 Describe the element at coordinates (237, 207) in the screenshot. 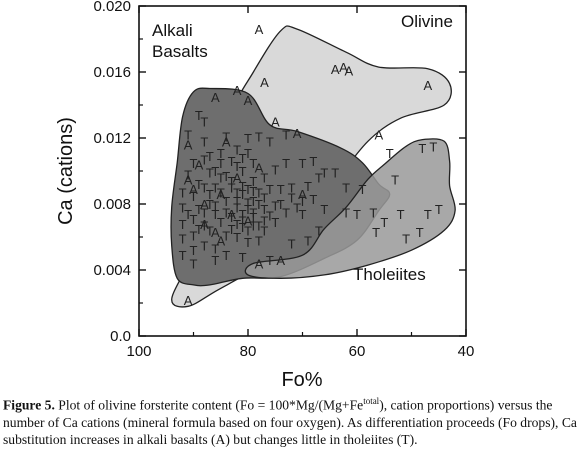

I see `point-t-130: T` at that location.